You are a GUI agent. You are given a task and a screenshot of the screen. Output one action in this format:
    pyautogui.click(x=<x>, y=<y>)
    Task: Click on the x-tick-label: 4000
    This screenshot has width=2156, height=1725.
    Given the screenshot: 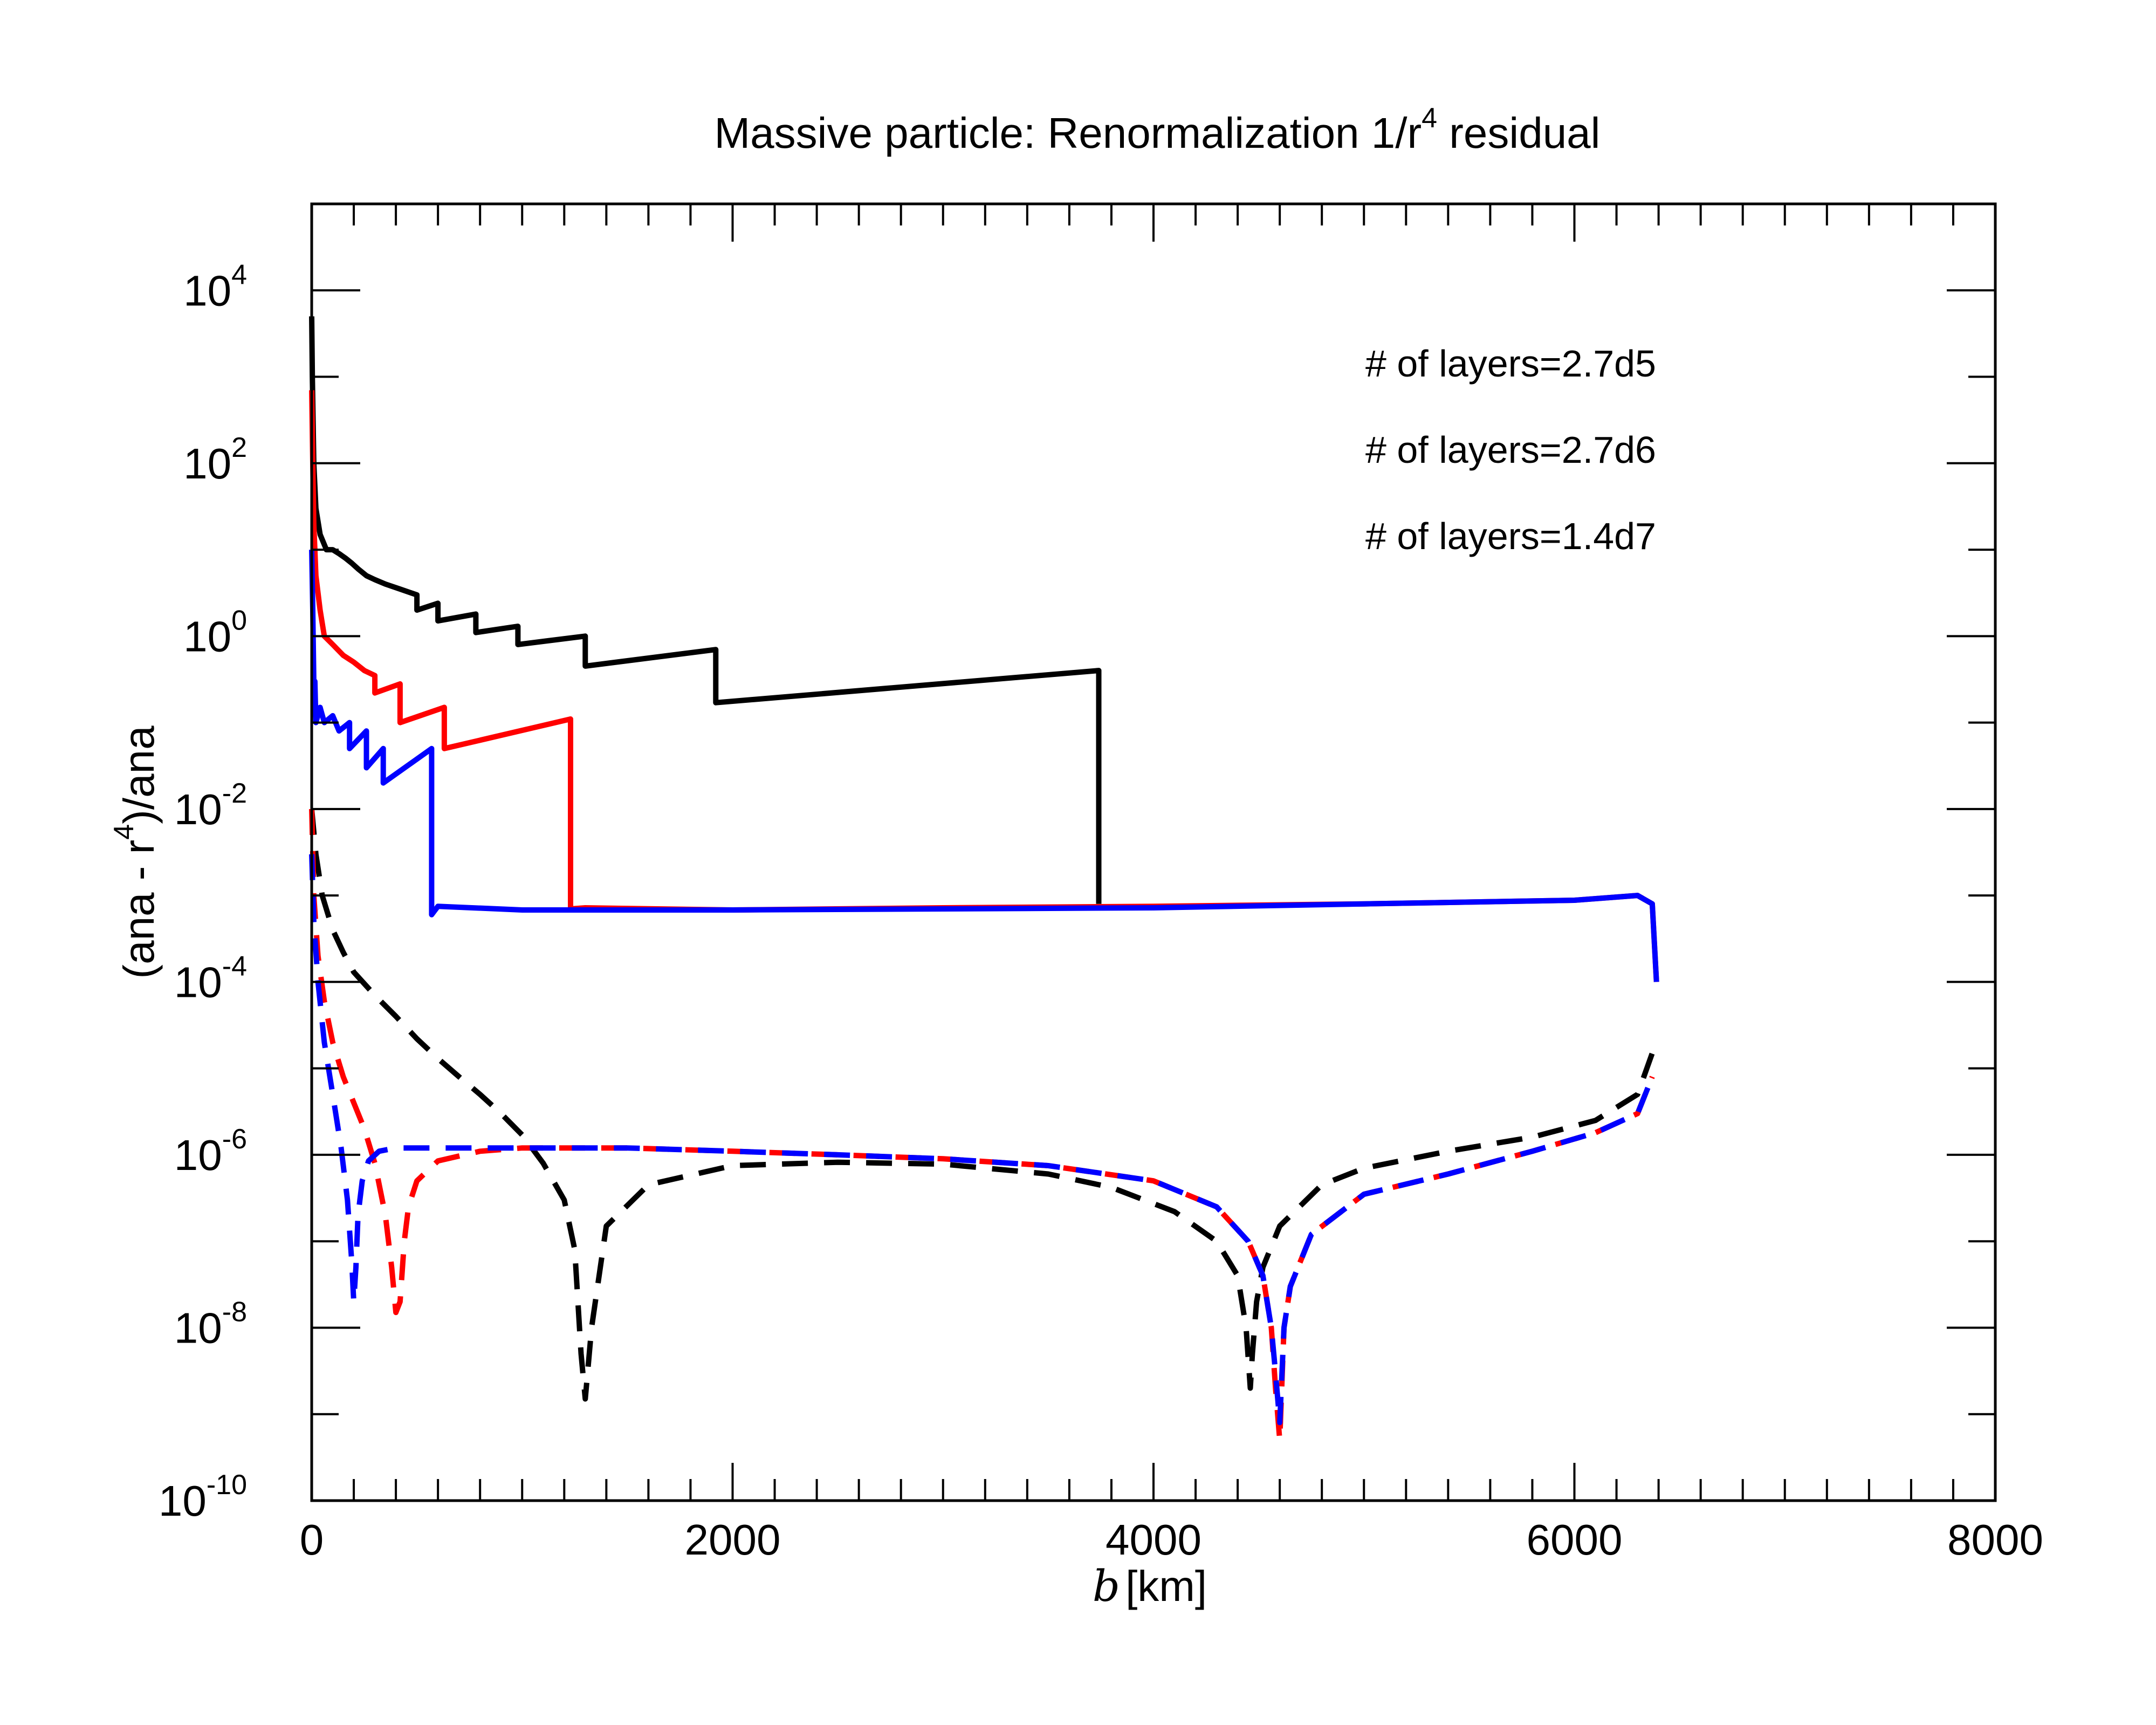 What is the action you would take?
    pyautogui.click(x=1153, y=1540)
    